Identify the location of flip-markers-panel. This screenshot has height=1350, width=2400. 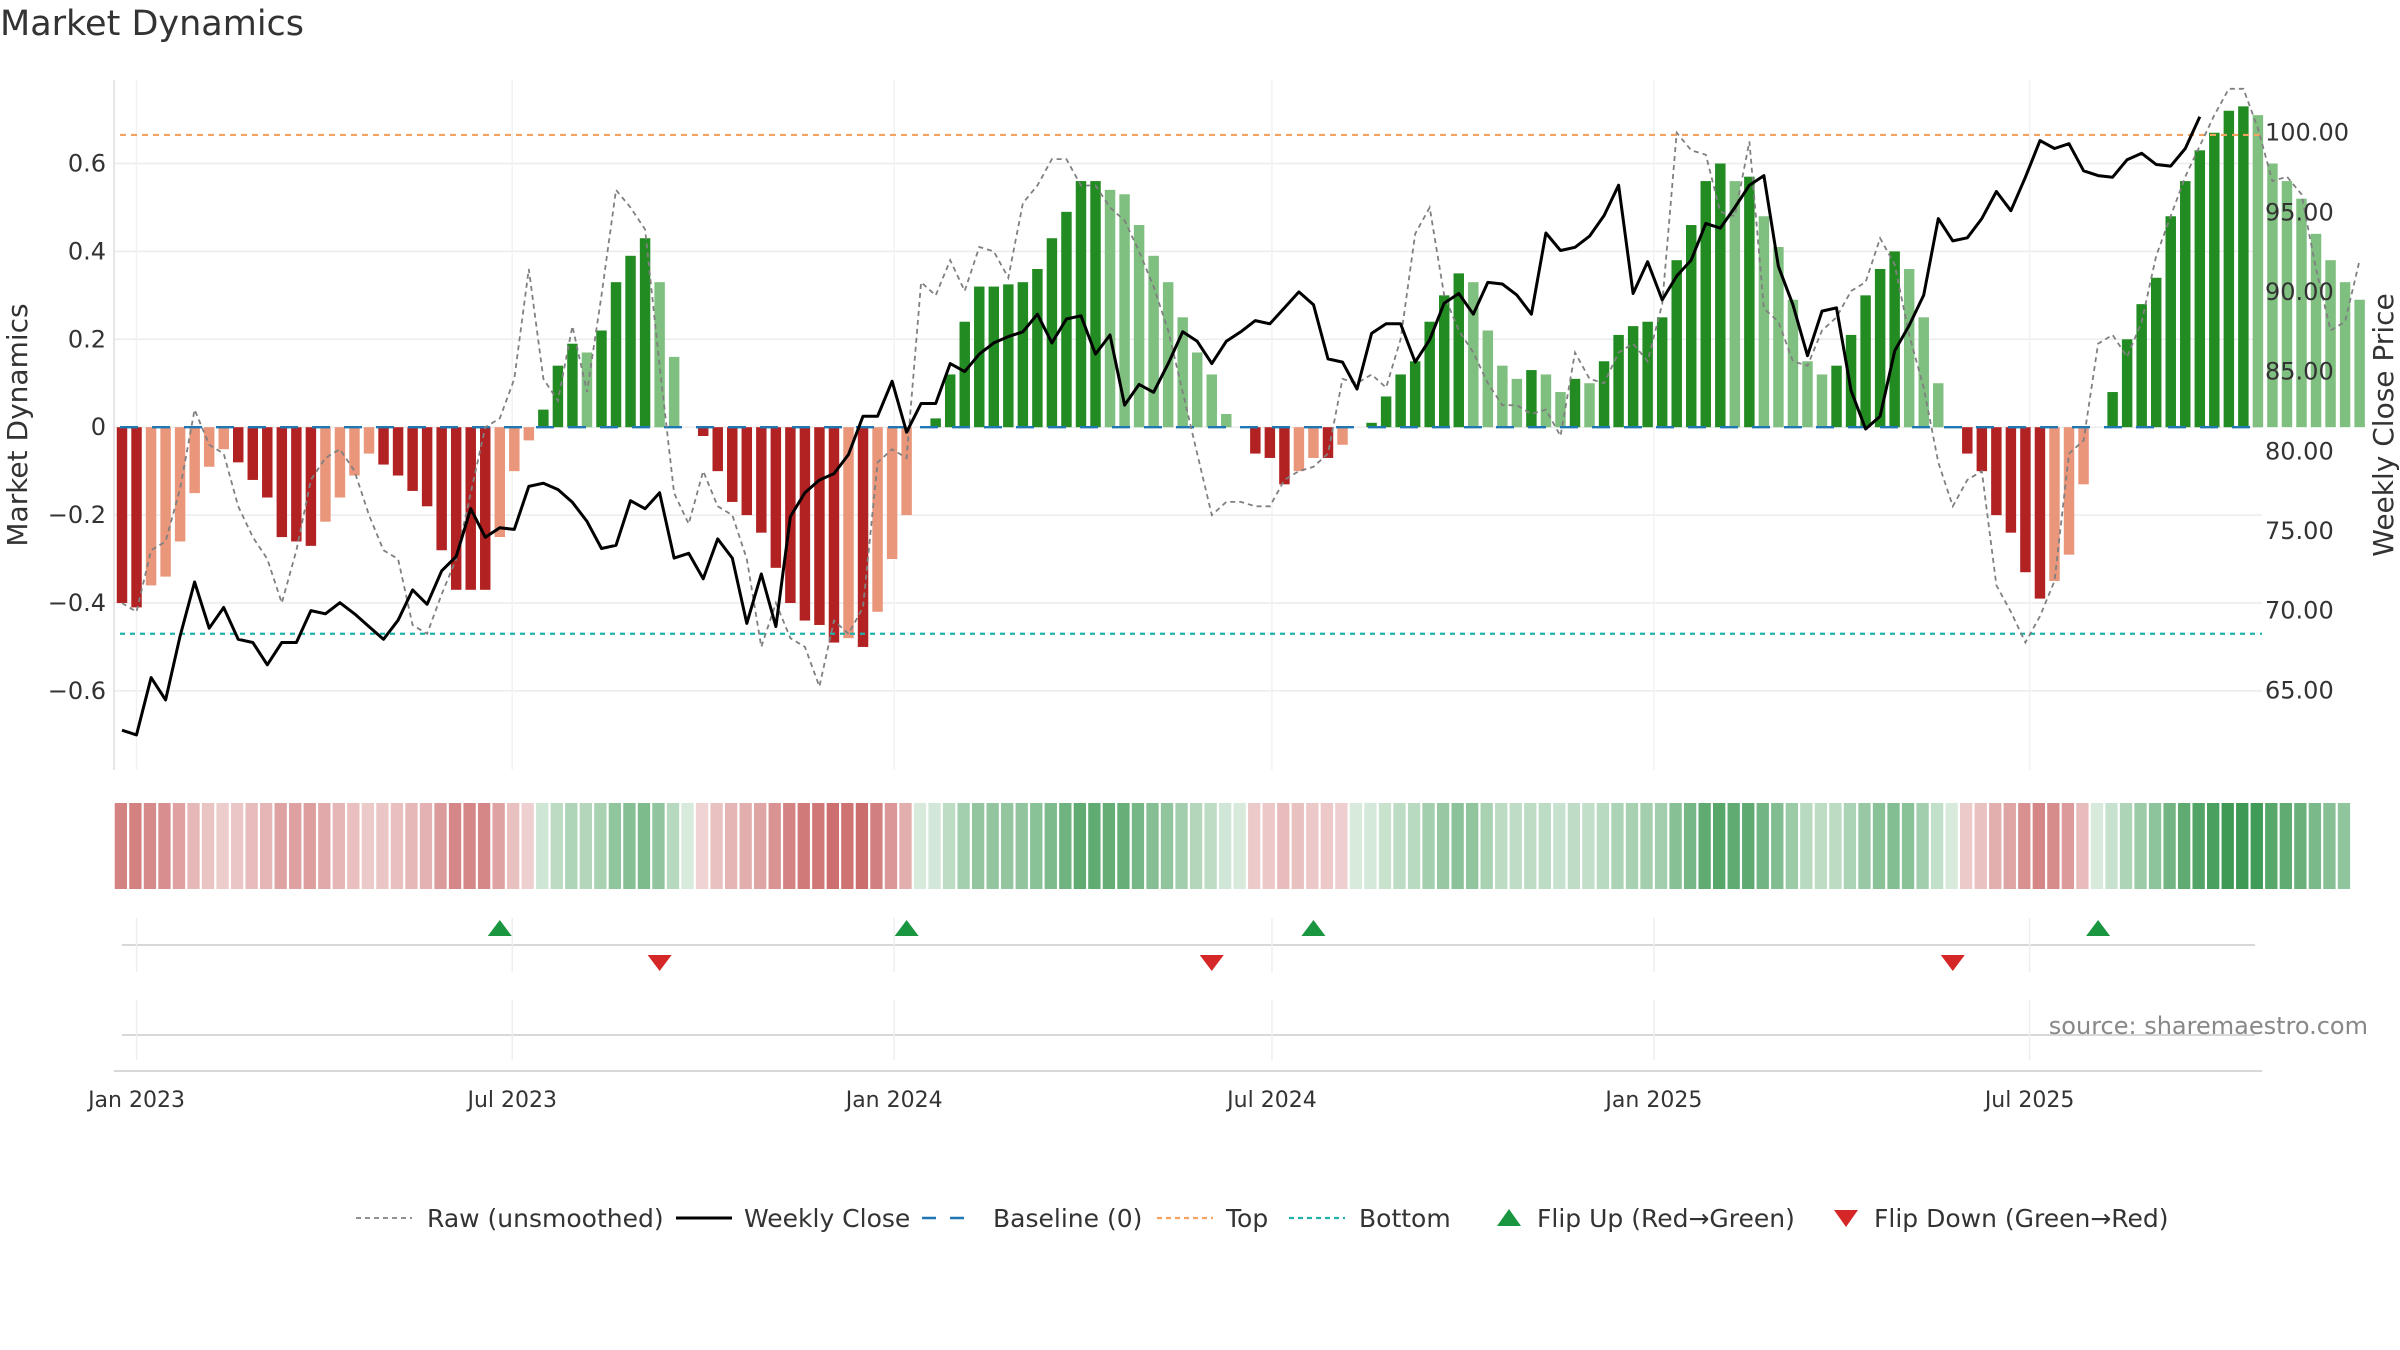
(1188, 995).